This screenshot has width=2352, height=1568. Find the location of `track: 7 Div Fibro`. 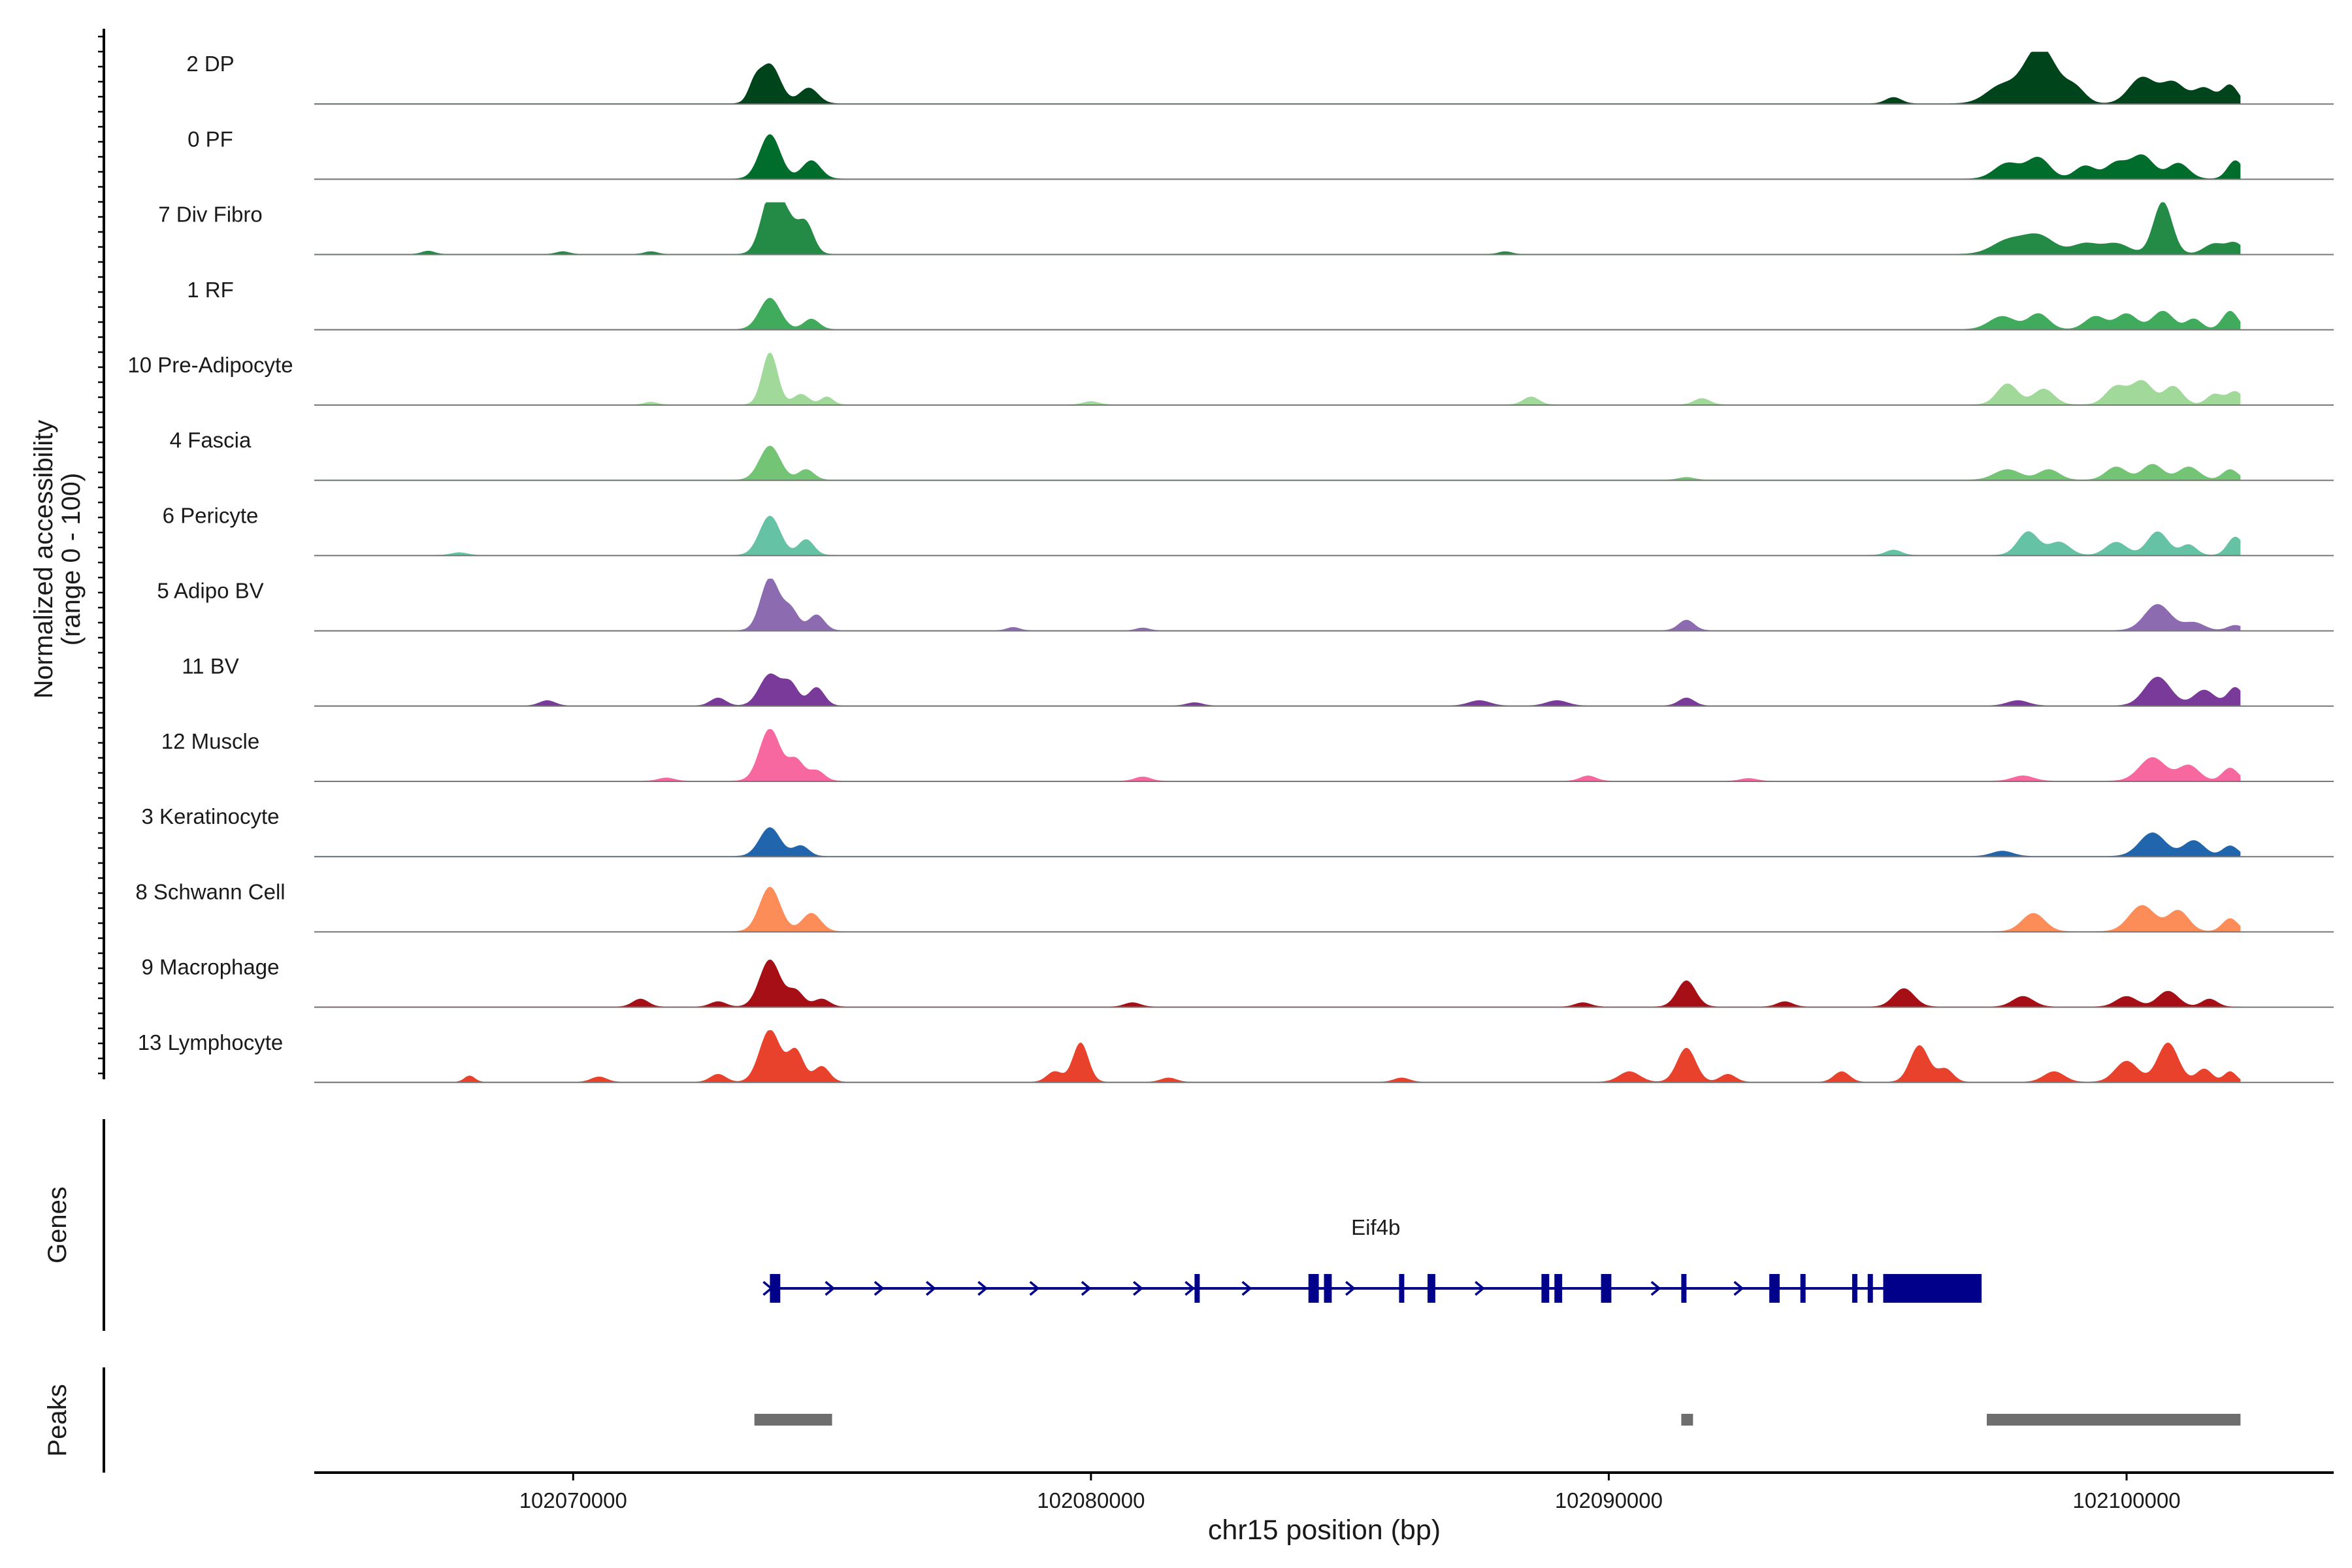

track: 7 Div Fibro is located at coordinates (1246, 228).